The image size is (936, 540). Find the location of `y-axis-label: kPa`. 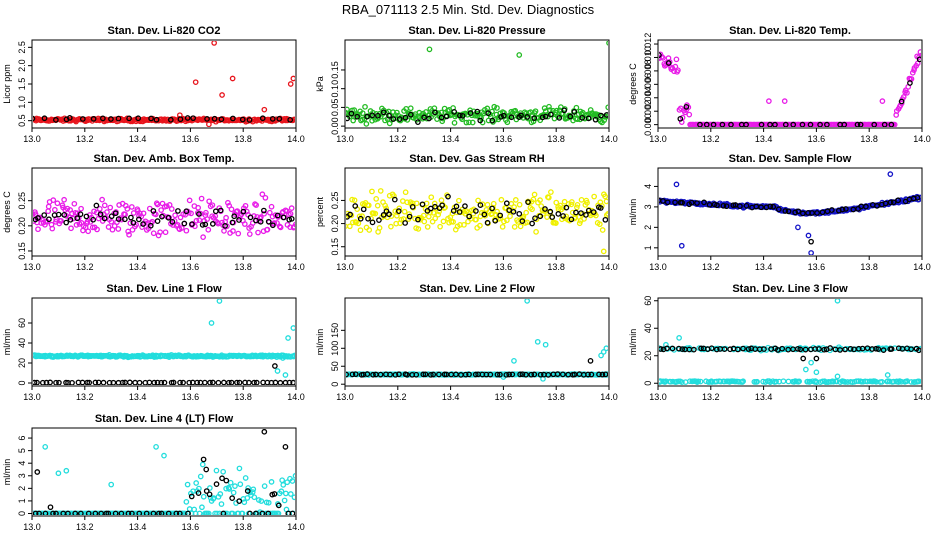

y-axis-label: kPa is located at coordinates (320, 84).